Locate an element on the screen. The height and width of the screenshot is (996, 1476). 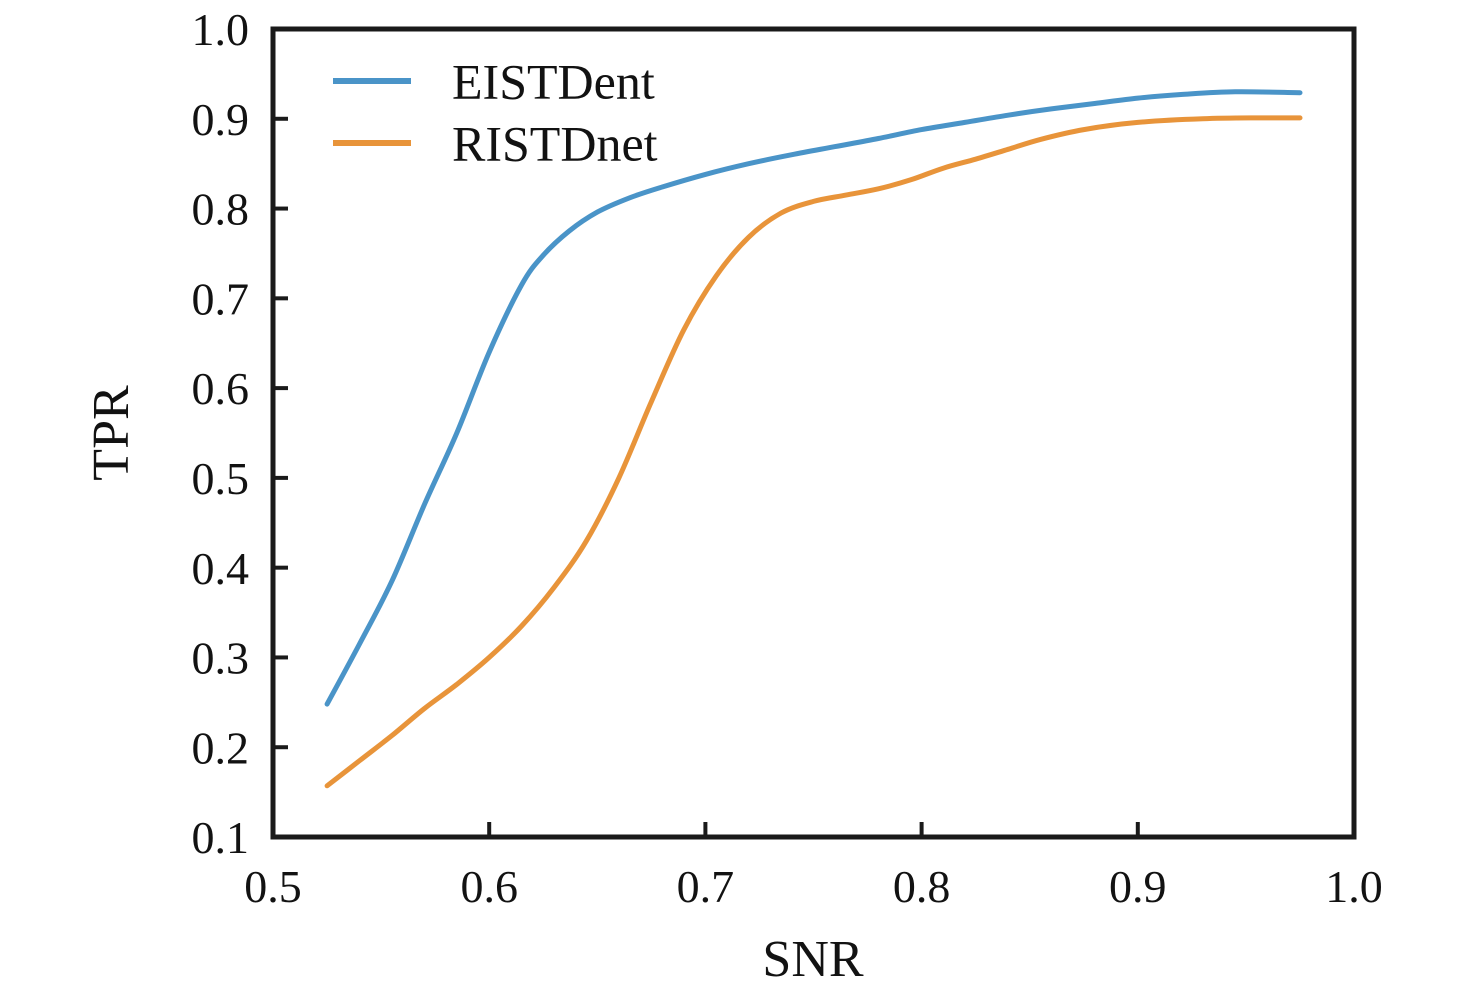
y-tick-label: 0.8 is located at coordinates (221, 209).